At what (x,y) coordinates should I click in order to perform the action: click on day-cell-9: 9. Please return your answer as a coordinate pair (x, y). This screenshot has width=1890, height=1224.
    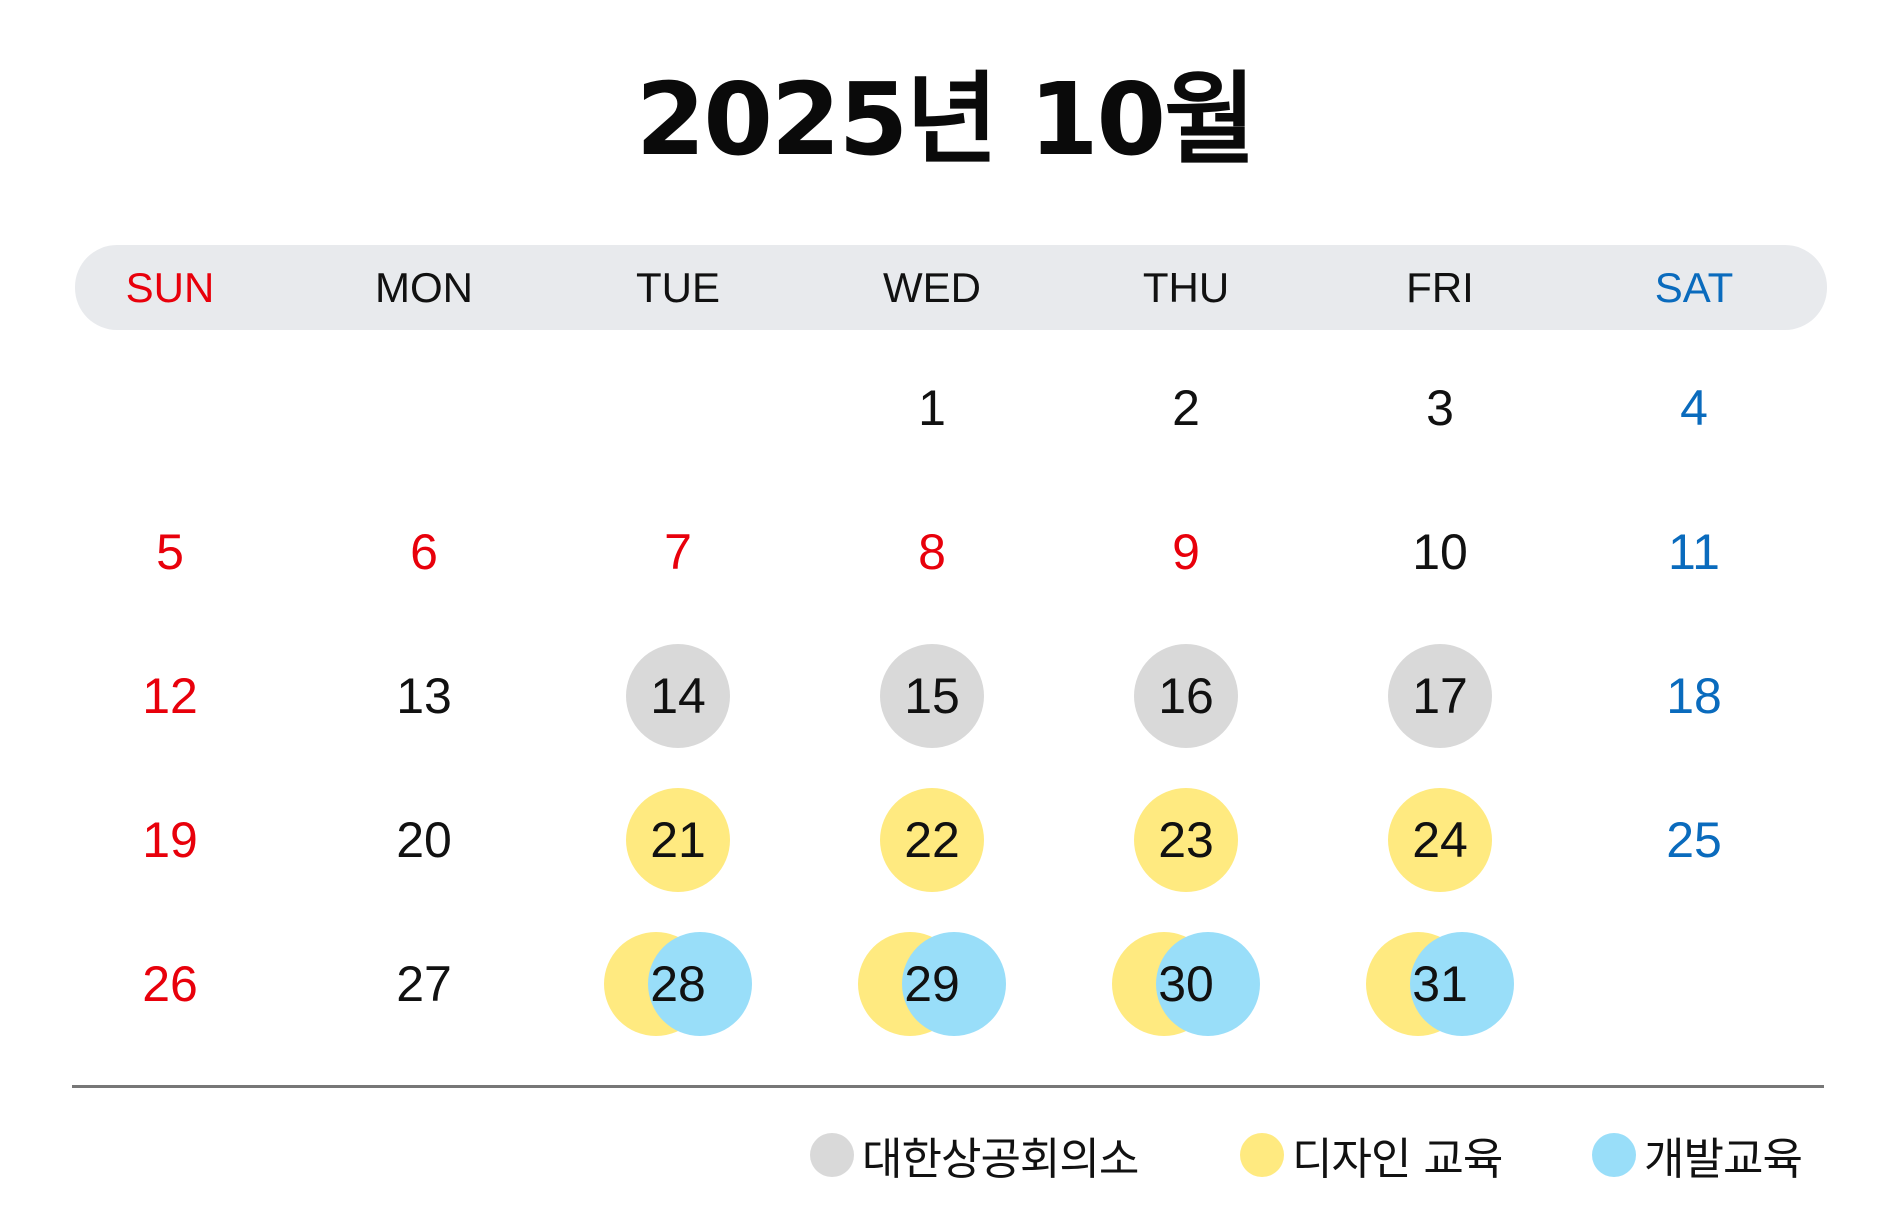
    Looking at the image, I should click on (1186, 552).